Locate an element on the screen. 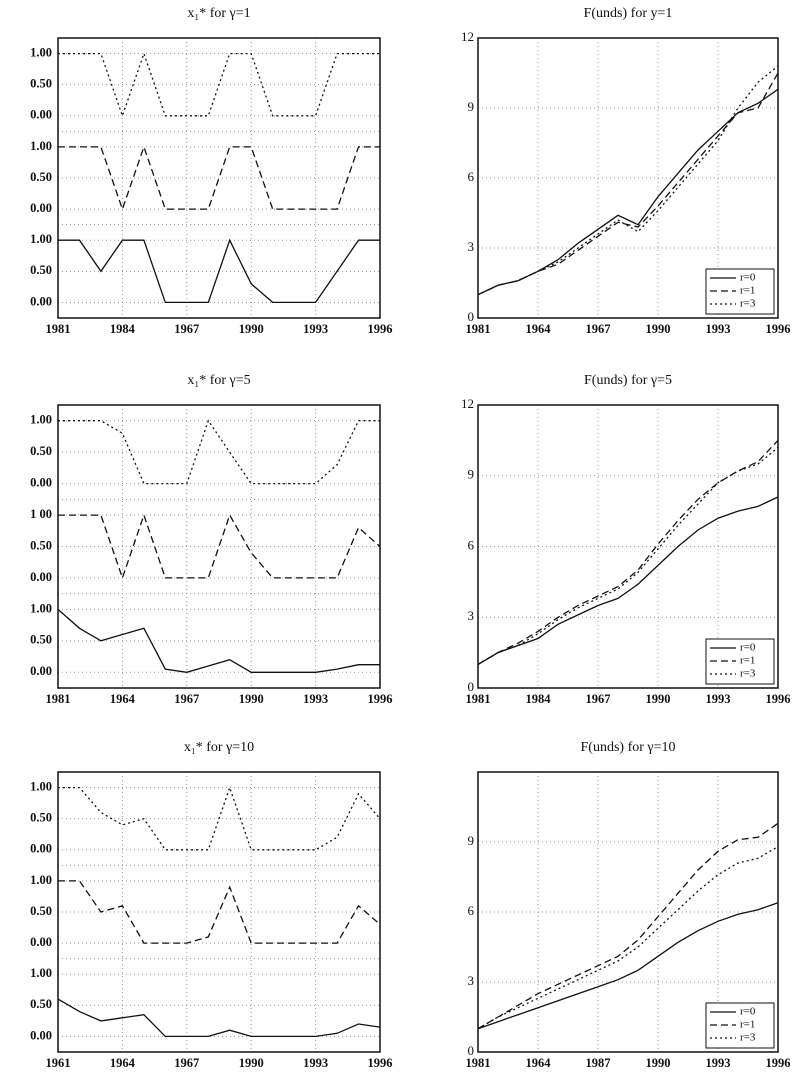 The height and width of the screenshot is (1074, 793). x-tick-label: 1987 is located at coordinates (598, 1063).